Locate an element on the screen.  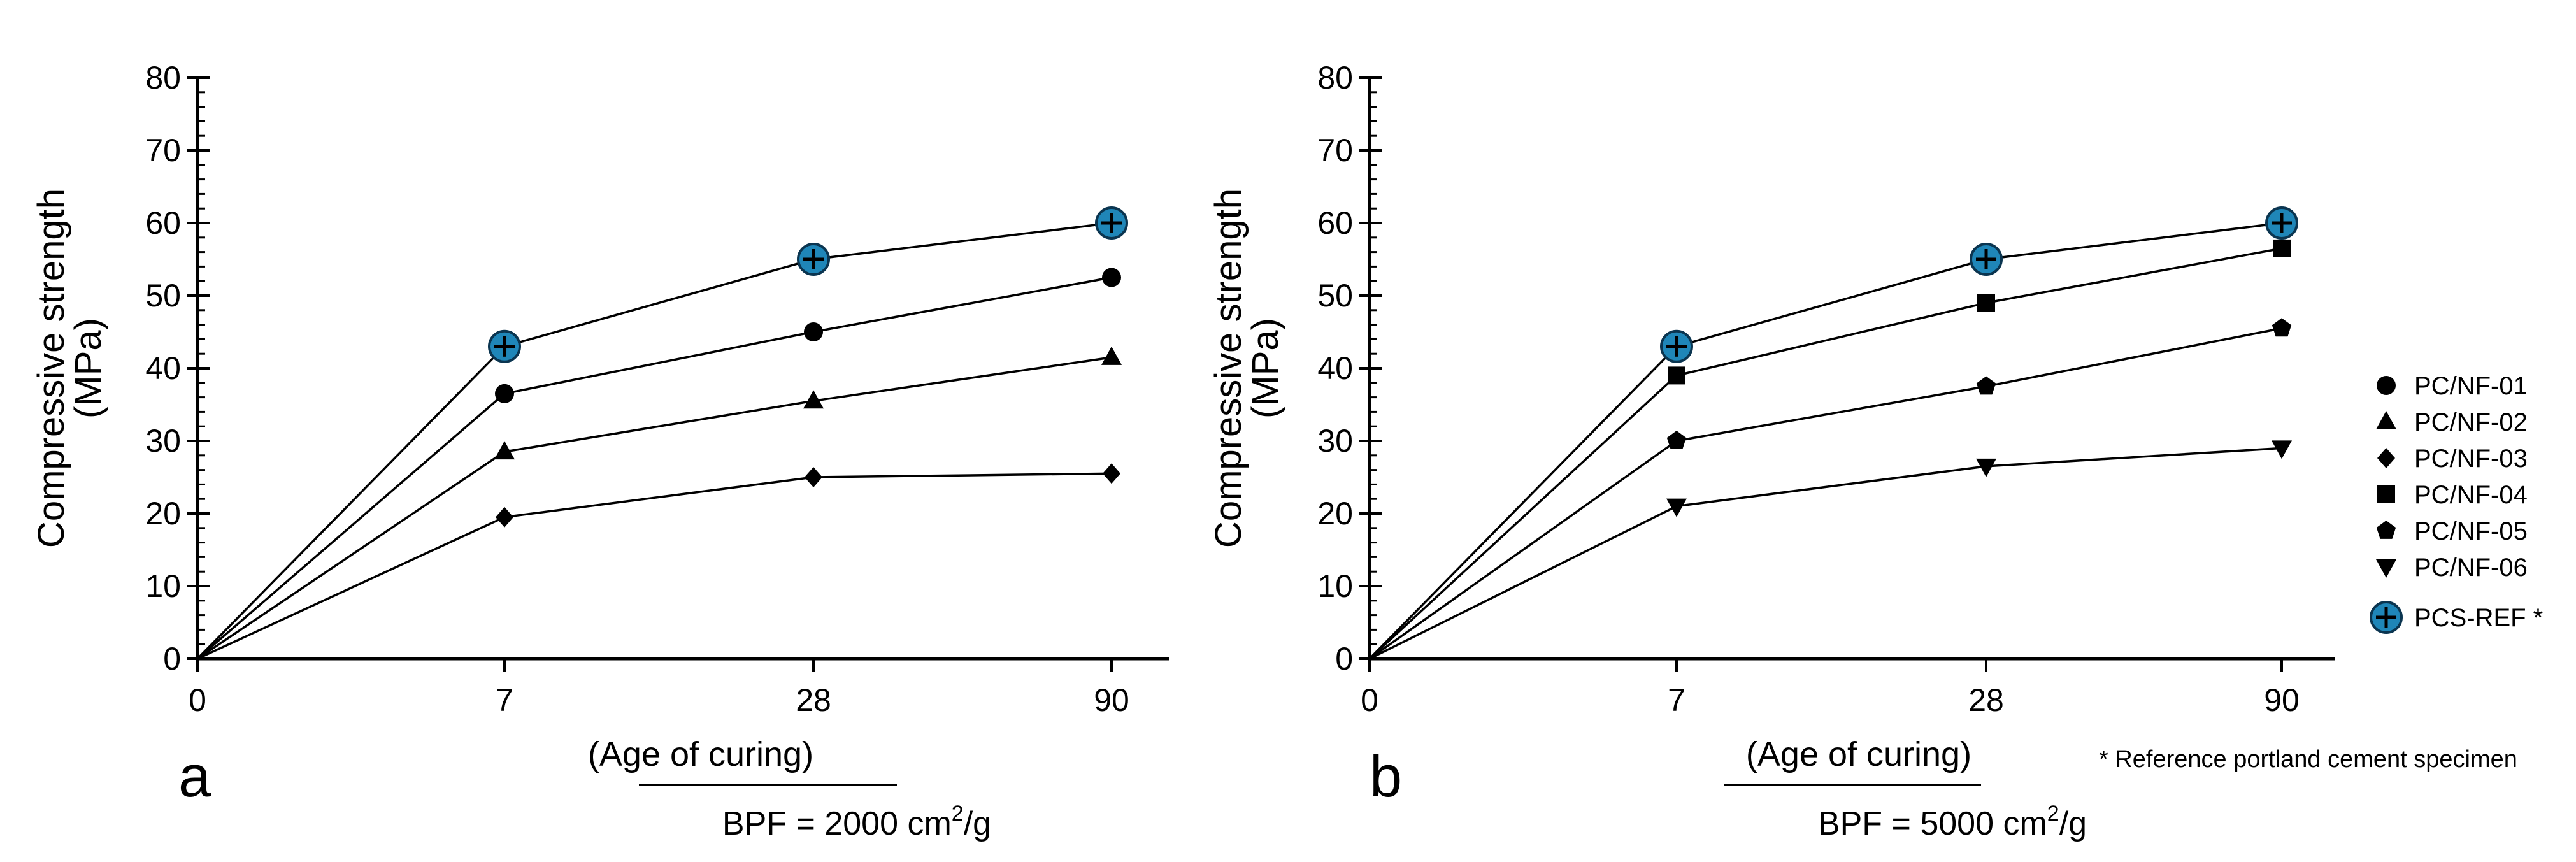
legend-item-pcs-ref: PCS-REF * is located at coordinates (2456, 617).